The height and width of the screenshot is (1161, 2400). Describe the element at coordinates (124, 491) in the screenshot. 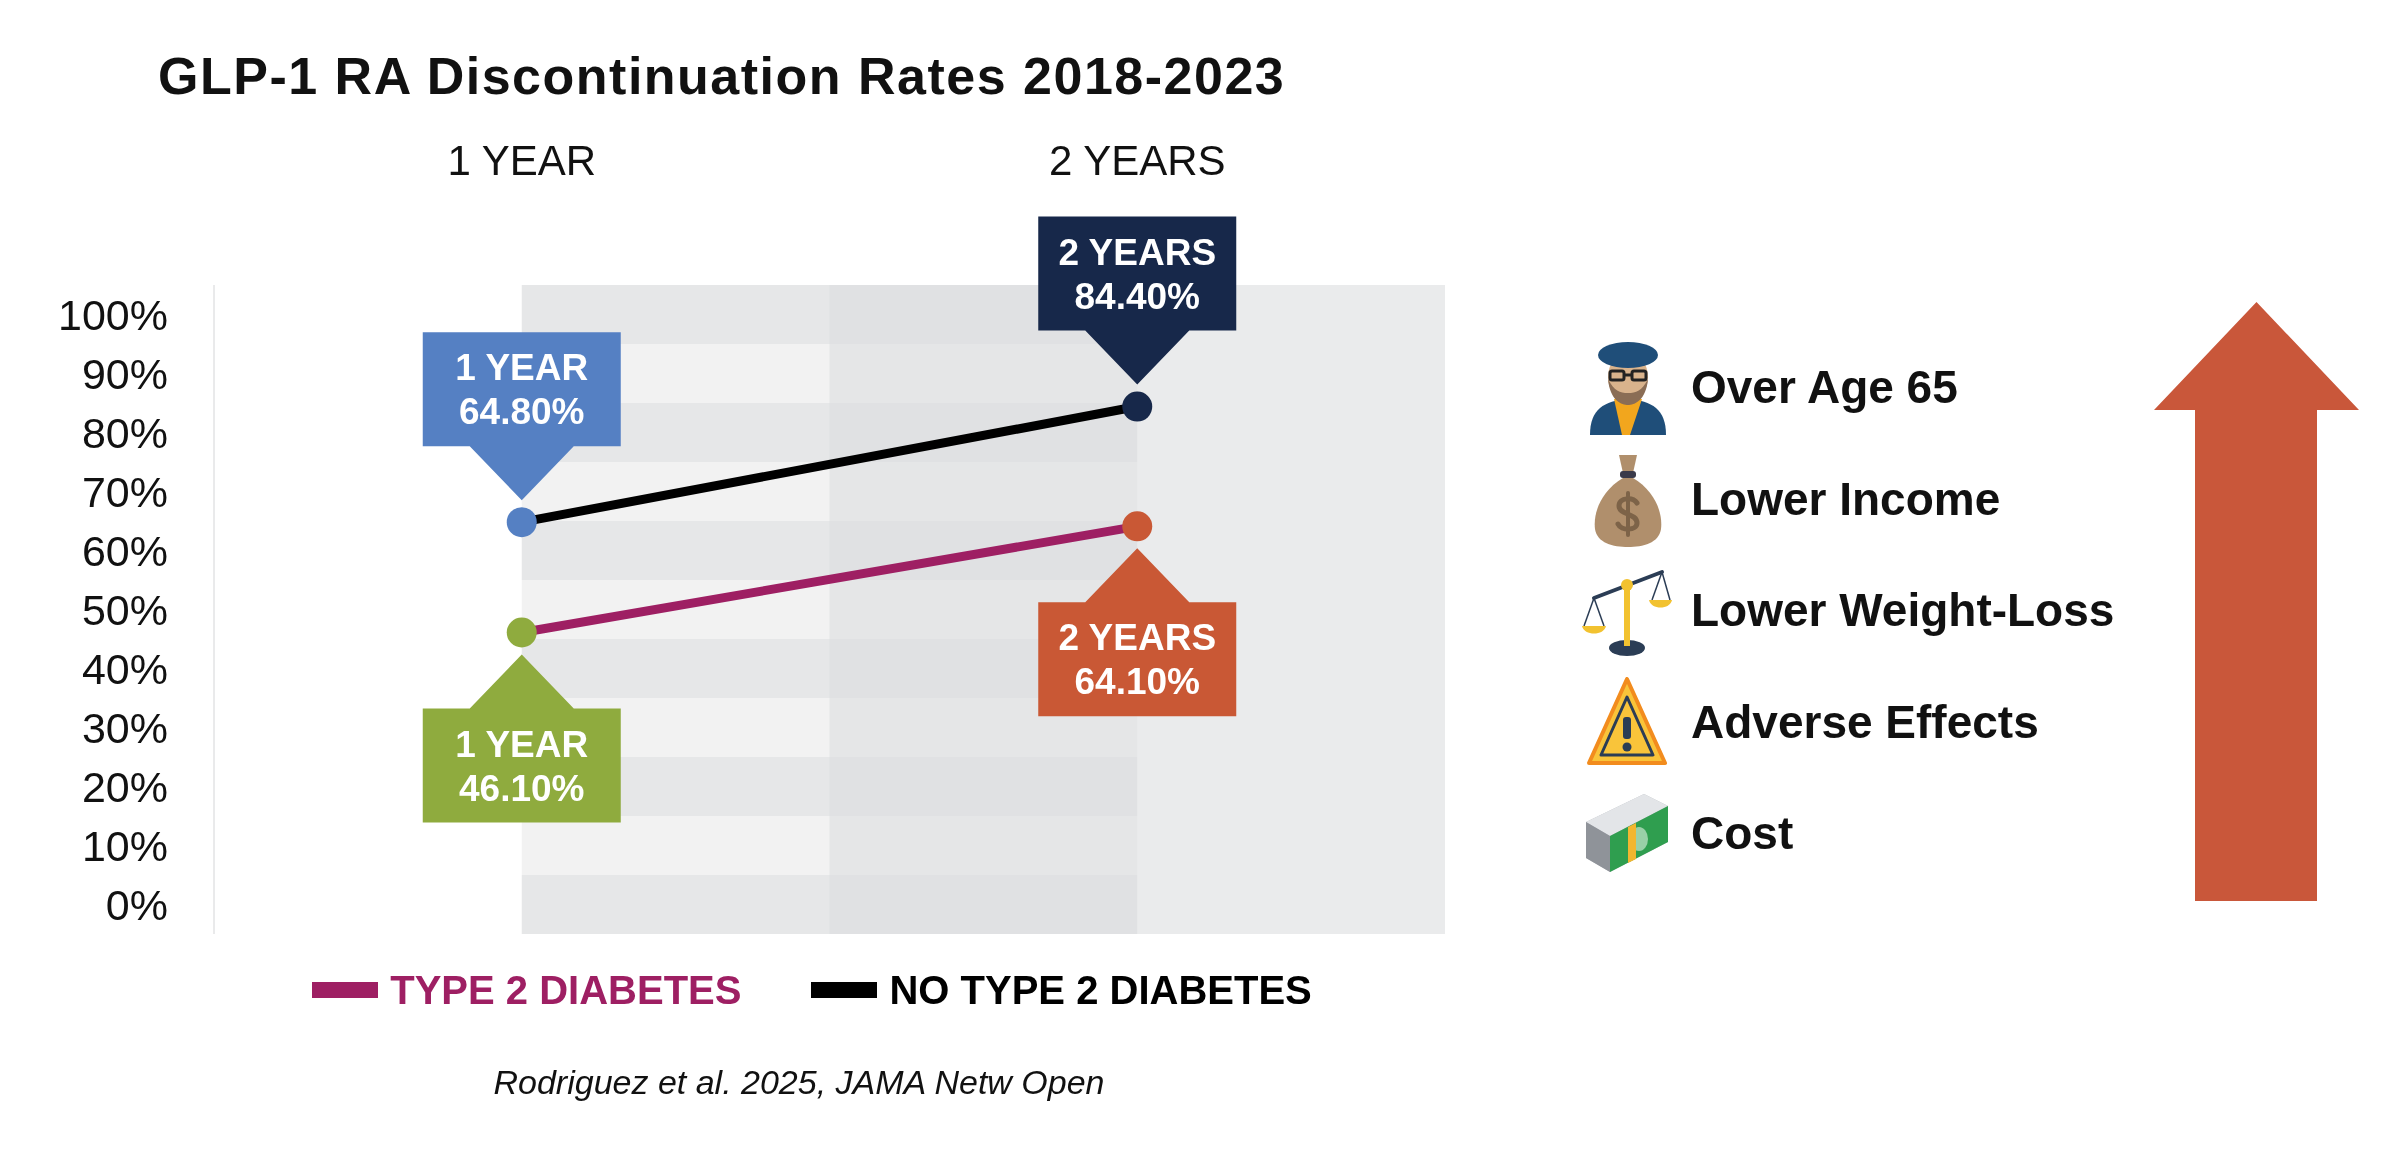

I see `y-tick-label: 70%` at that location.